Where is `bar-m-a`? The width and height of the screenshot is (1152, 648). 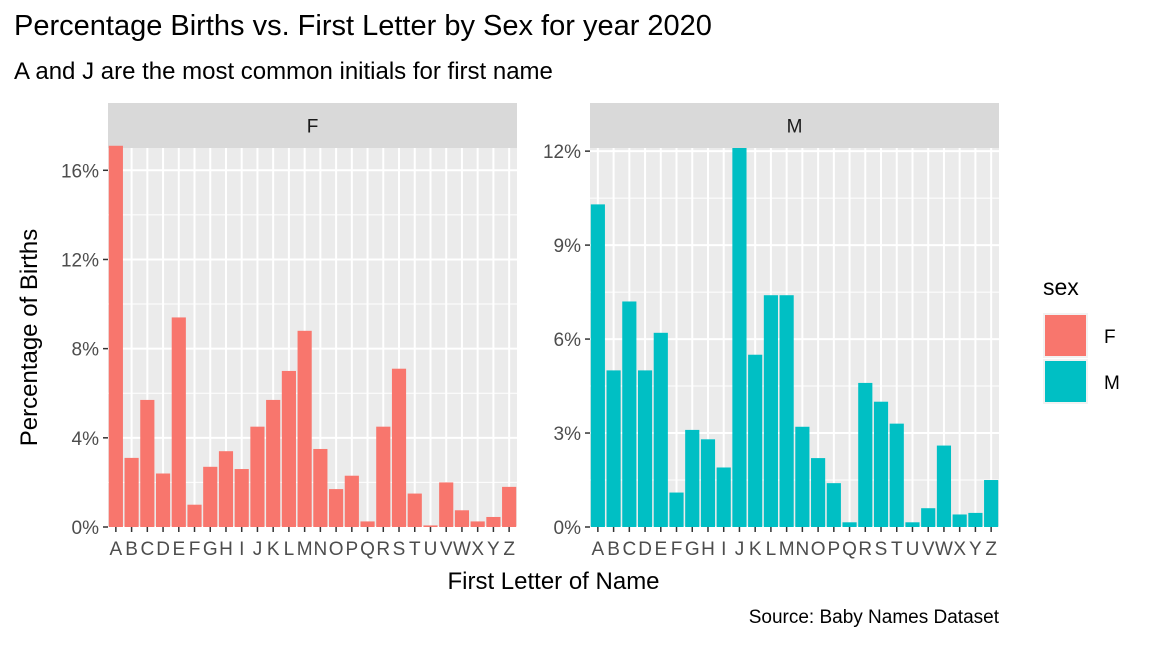 bar-m-a is located at coordinates (597, 365).